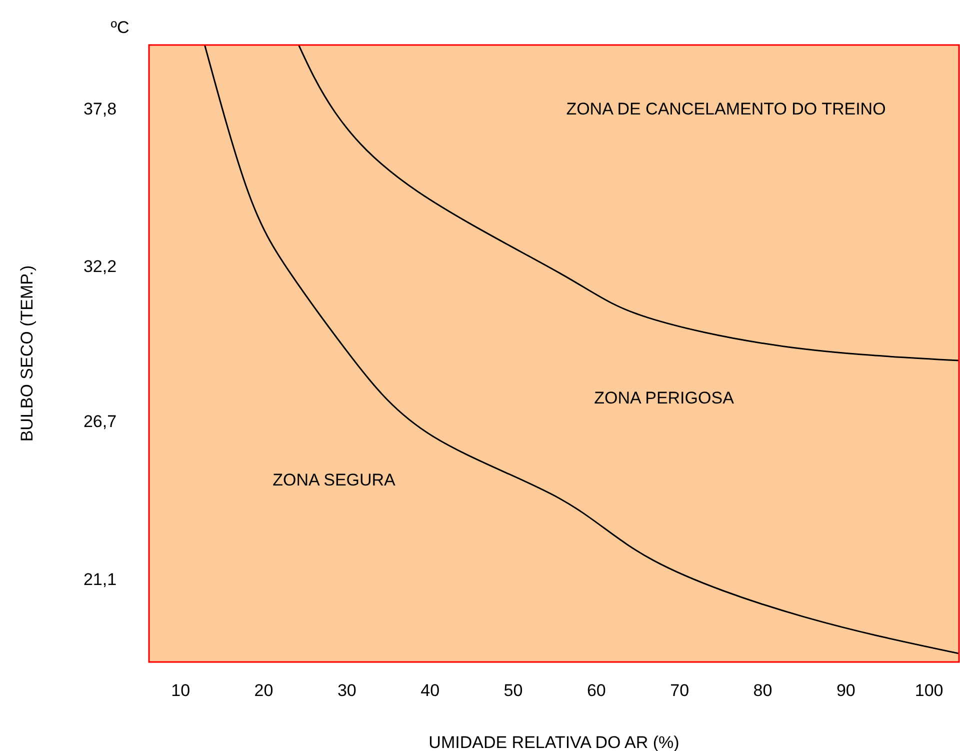 Image resolution: width=960 pixels, height=751 pixels. I want to click on annotation: ZONA PERIGOSA, so click(664, 398).